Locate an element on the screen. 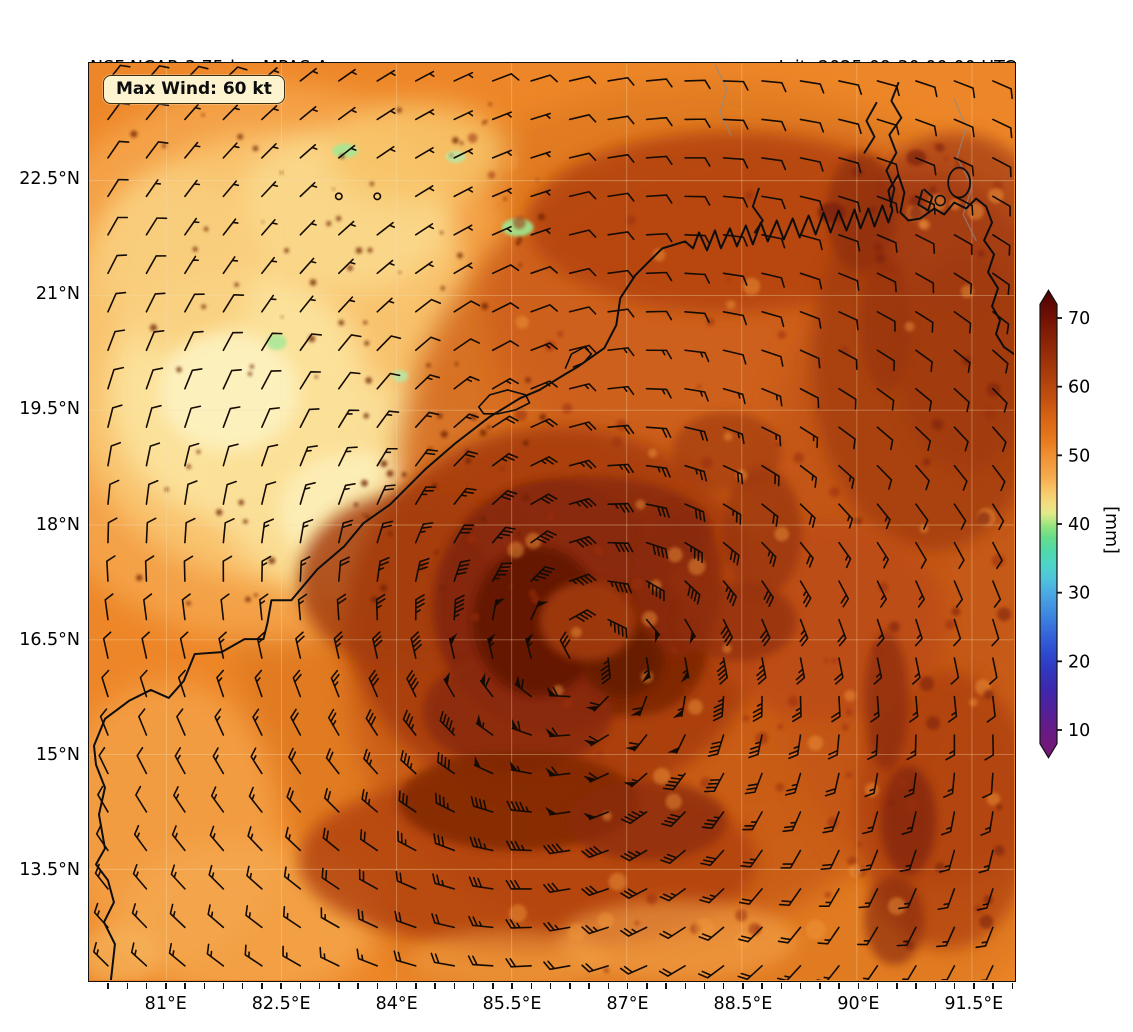  tpw-blob is located at coordinates (228, 392).